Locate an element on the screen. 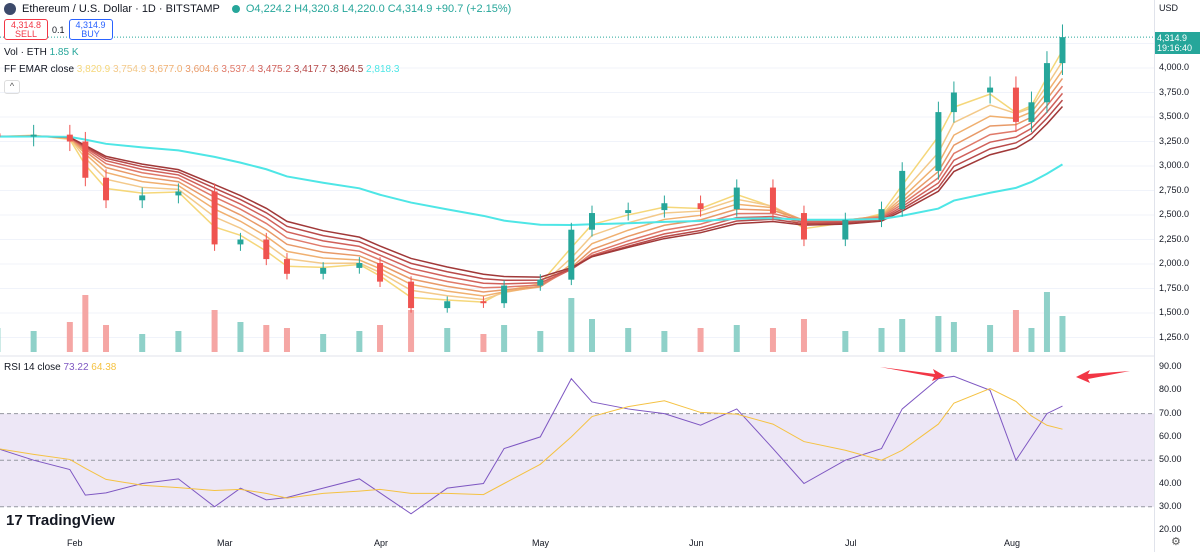  annotation-arrow is located at coordinates (912, 374).